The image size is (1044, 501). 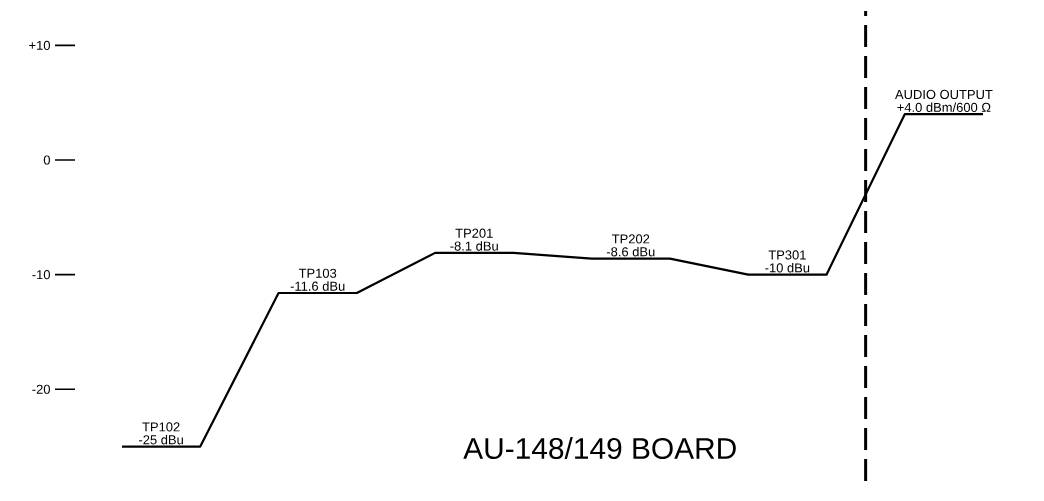 I want to click on y-tick-label: 0, so click(x=46, y=160).